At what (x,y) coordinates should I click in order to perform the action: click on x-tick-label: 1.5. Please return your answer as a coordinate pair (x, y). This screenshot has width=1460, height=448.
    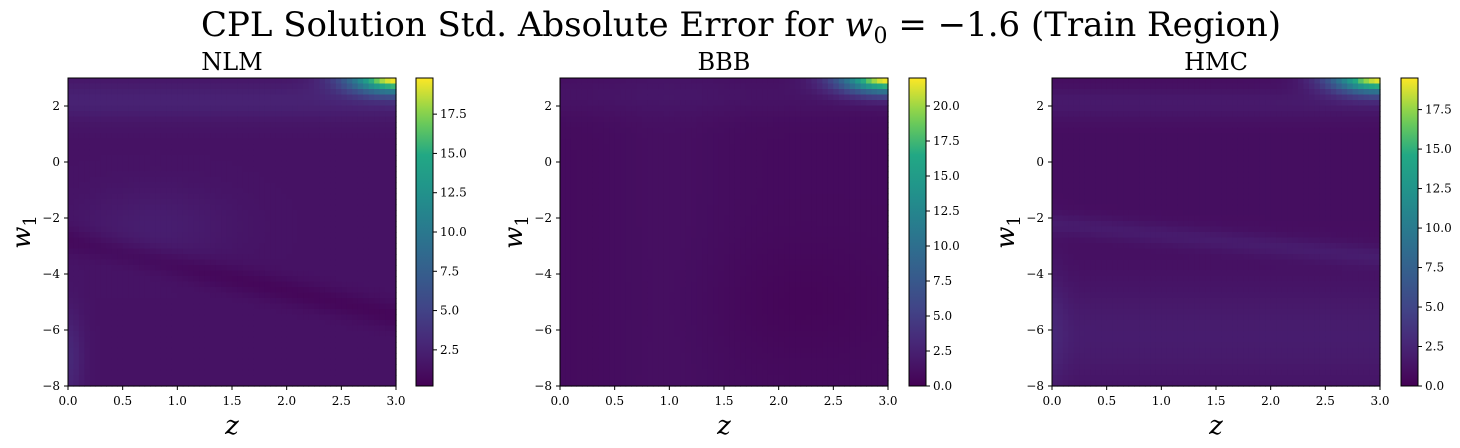
    Looking at the image, I should click on (231, 401).